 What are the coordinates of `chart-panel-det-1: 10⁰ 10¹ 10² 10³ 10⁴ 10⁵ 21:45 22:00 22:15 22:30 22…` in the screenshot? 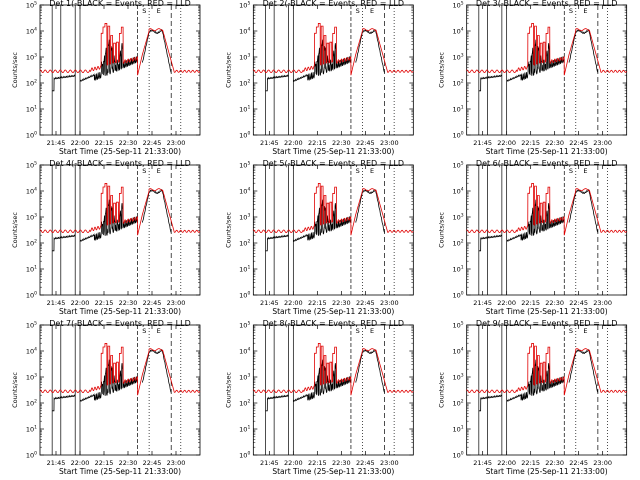 It's located at (106, 78).